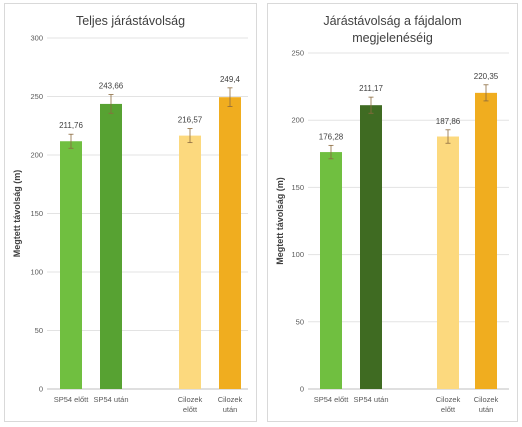  What do you see at coordinates (371, 88) in the screenshot?
I see `data-label: 211,17` at bounding box center [371, 88].